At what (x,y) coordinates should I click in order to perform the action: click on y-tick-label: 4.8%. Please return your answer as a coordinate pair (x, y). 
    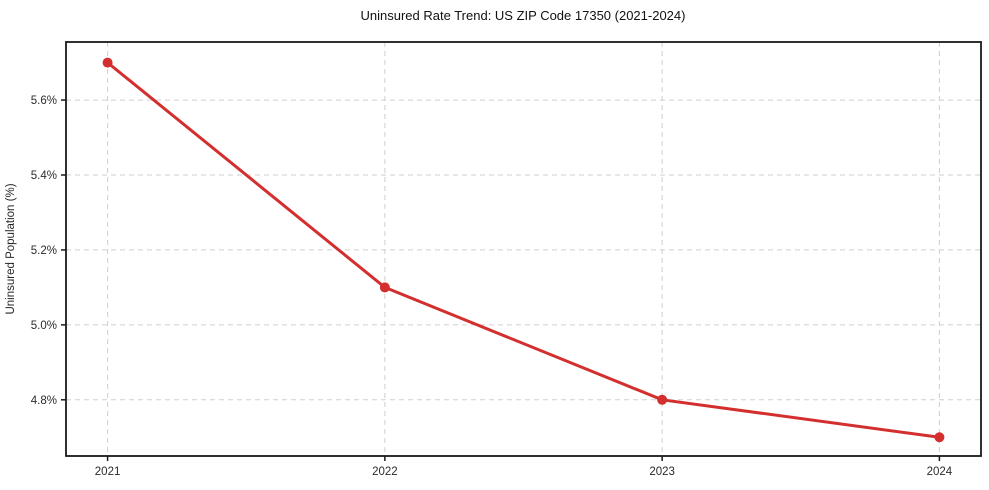
    Looking at the image, I should click on (44, 401).